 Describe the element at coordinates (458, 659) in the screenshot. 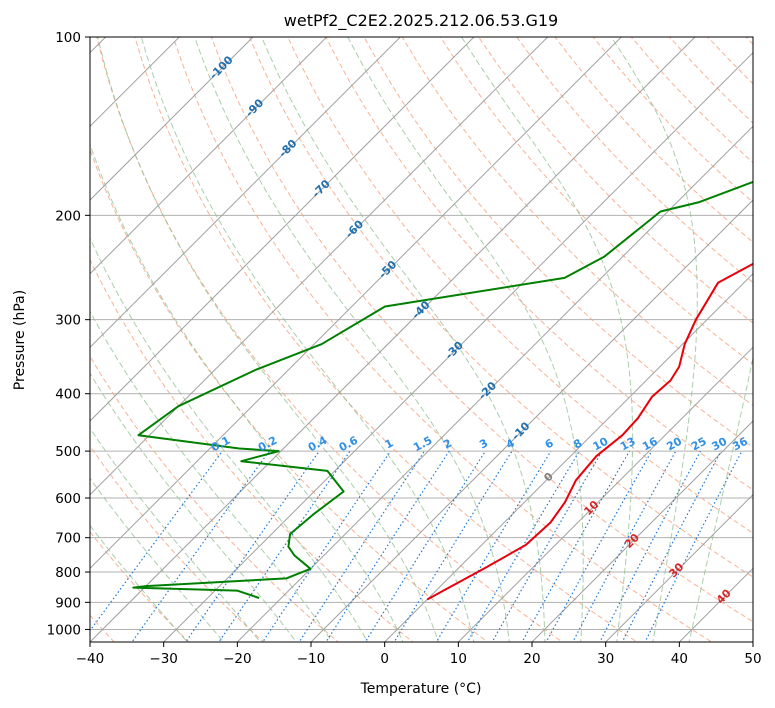

I see `x-tick-label: 10` at that location.